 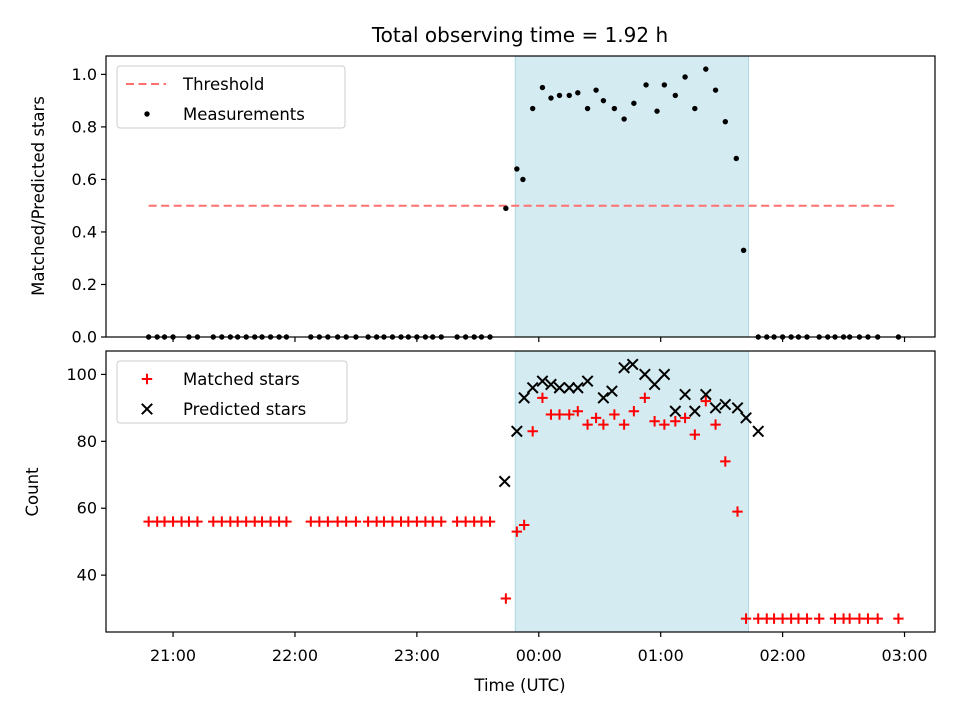 What do you see at coordinates (519, 35) in the screenshot?
I see `chart-title: Total observing time = 1.92 h` at bounding box center [519, 35].